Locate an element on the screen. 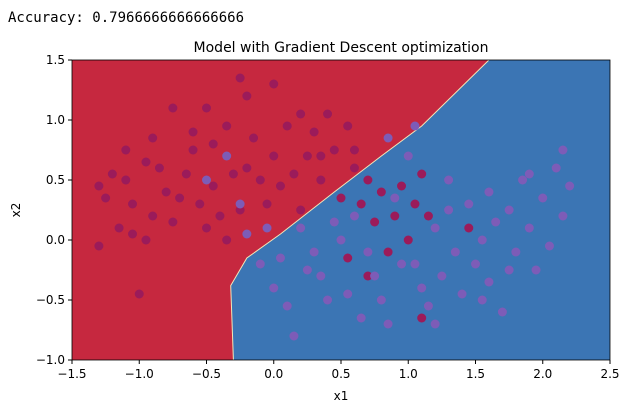 The height and width of the screenshot is (414, 638). x-tick-label: −0.5 is located at coordinates (206, 374).